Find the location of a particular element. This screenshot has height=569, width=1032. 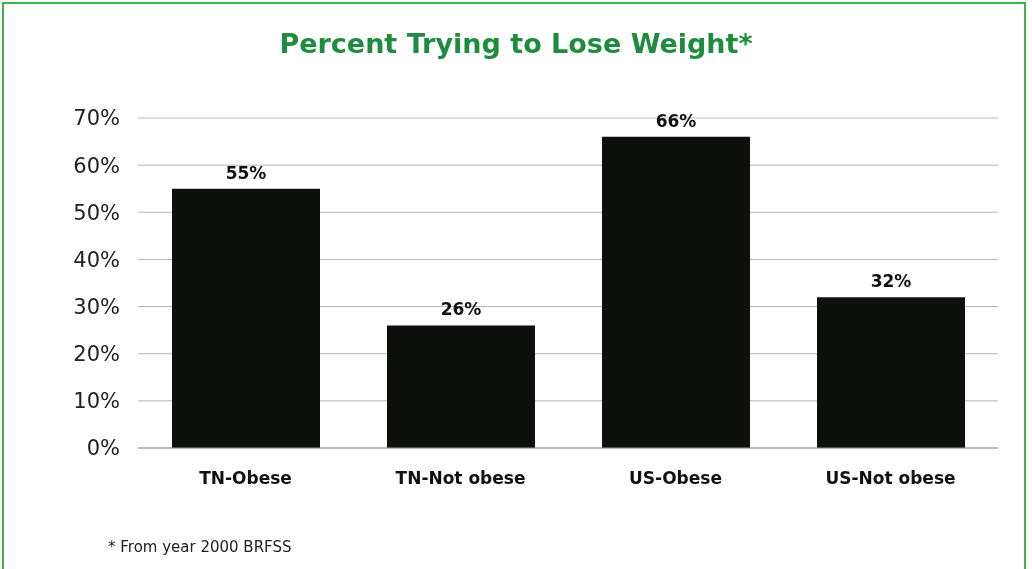

data-label: 26% is located at coordinates (461, 309).